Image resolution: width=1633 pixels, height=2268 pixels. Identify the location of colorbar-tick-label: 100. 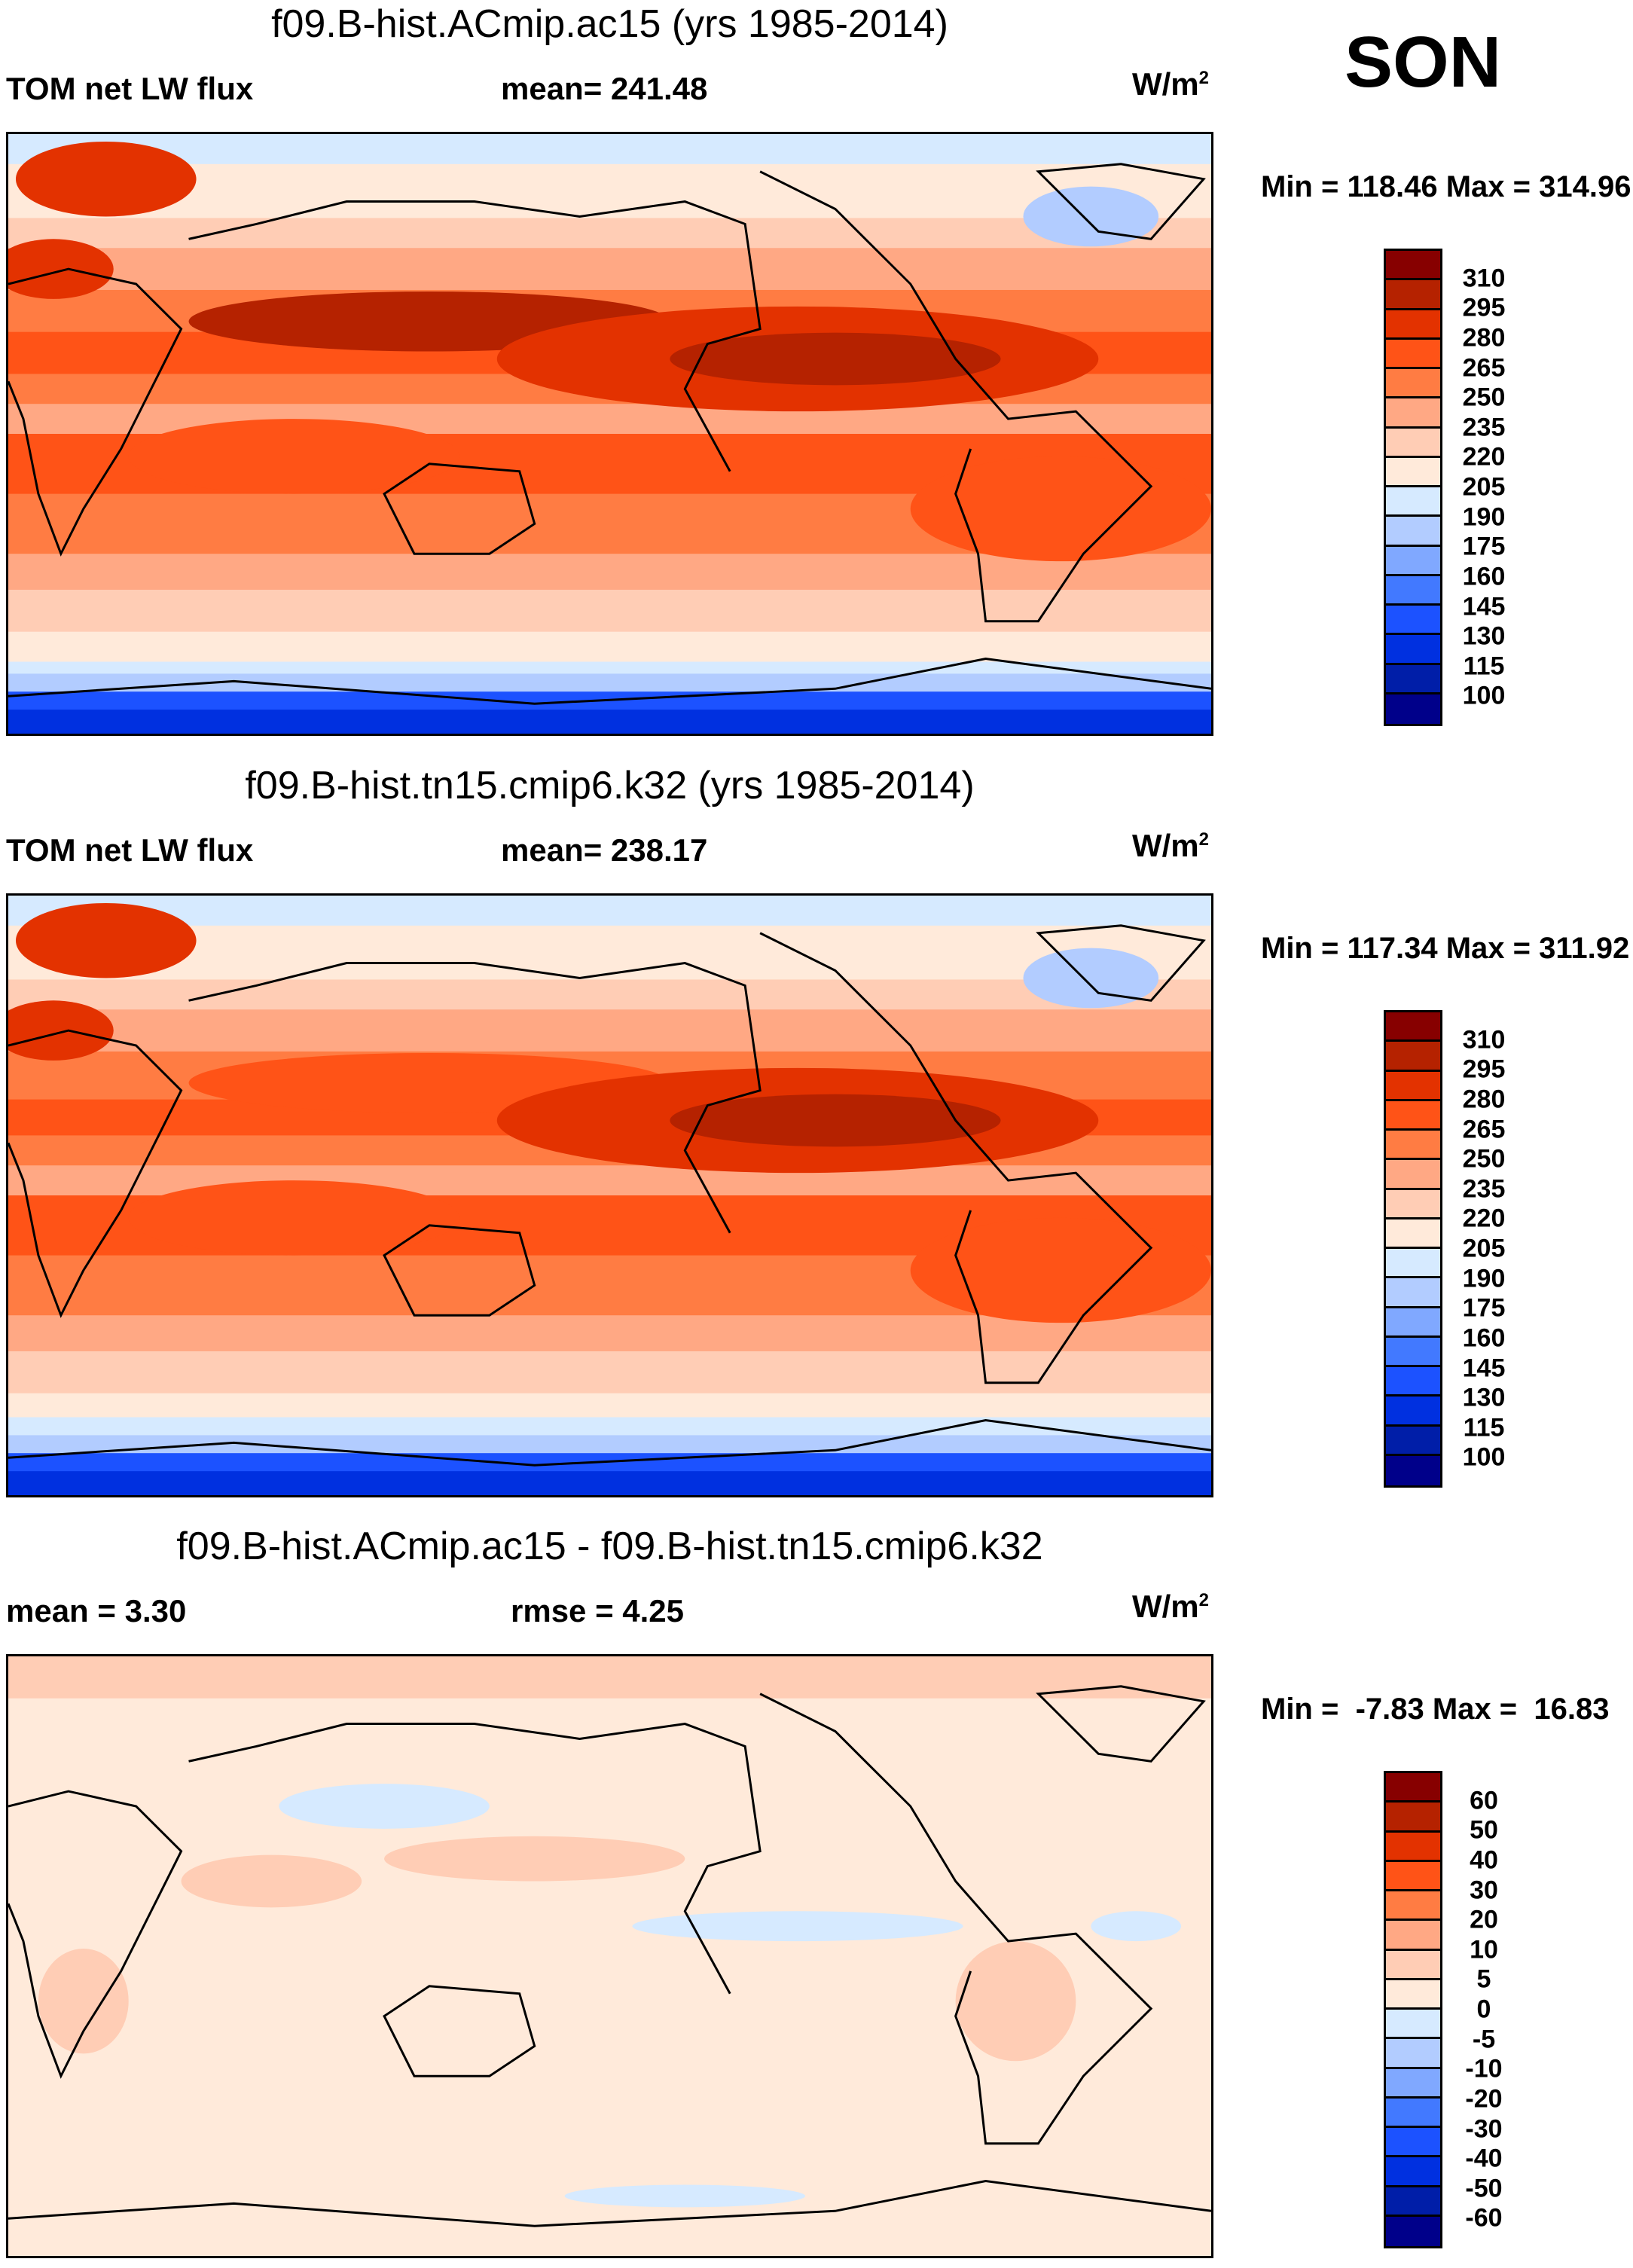
(1484, 695).